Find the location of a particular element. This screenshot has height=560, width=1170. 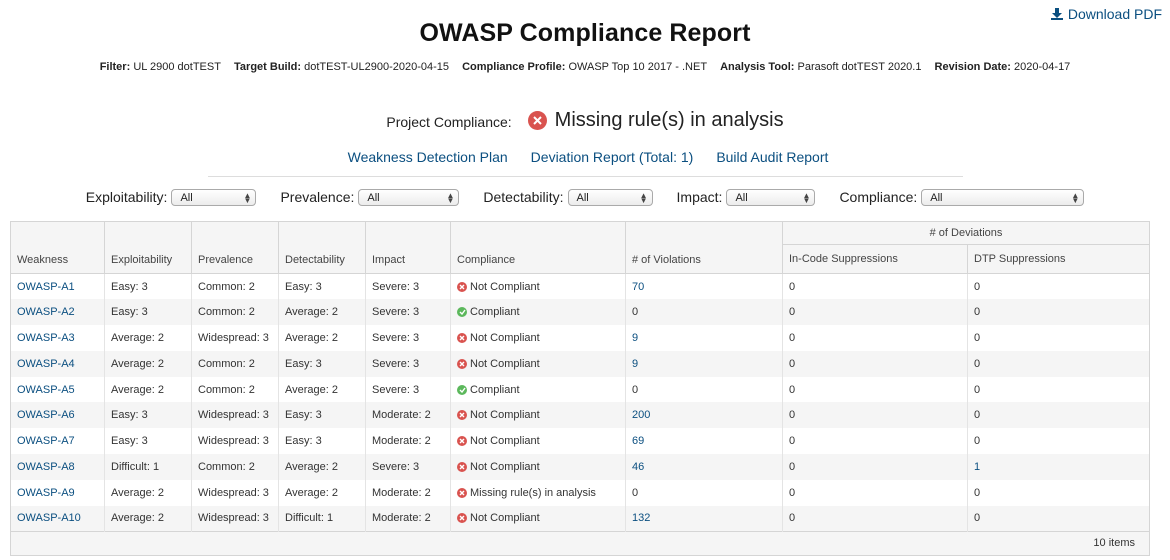

violations-link: 200 is located at coordinates (641, 415).